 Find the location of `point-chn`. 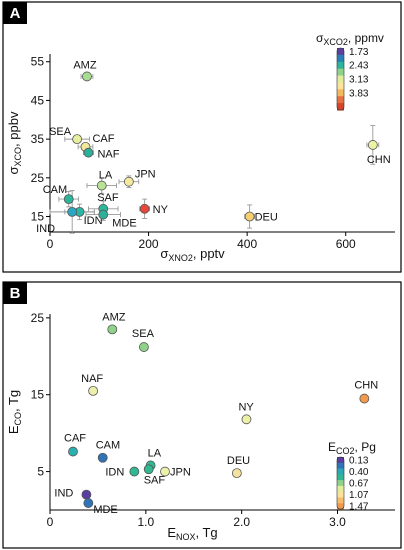

point-chn is located at coordinates (372, 145).